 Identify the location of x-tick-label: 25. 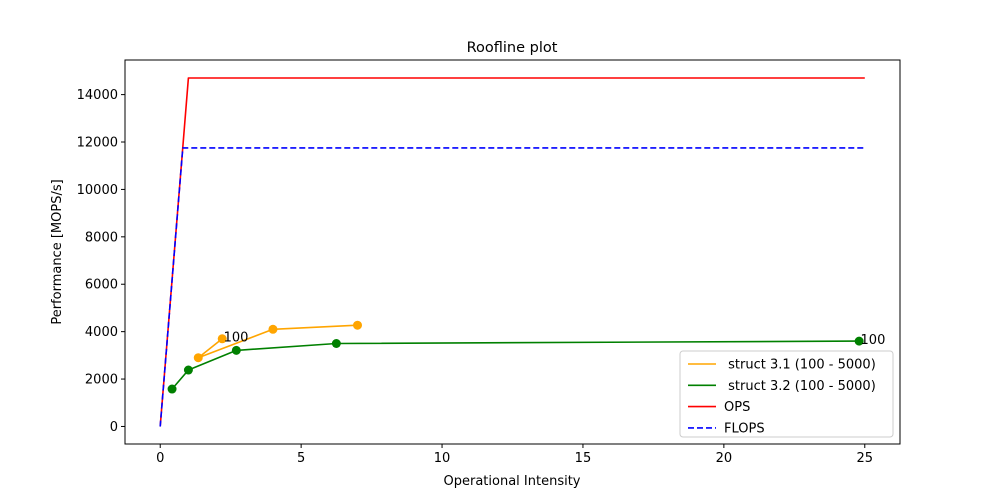
(864, 458).